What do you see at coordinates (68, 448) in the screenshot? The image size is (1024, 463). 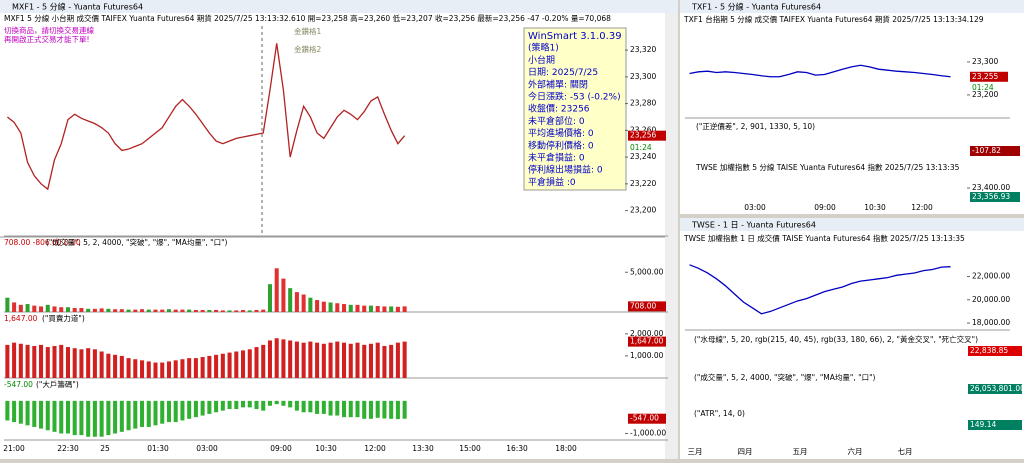 I see `label: 22:30` at bounding box center [68, 448].